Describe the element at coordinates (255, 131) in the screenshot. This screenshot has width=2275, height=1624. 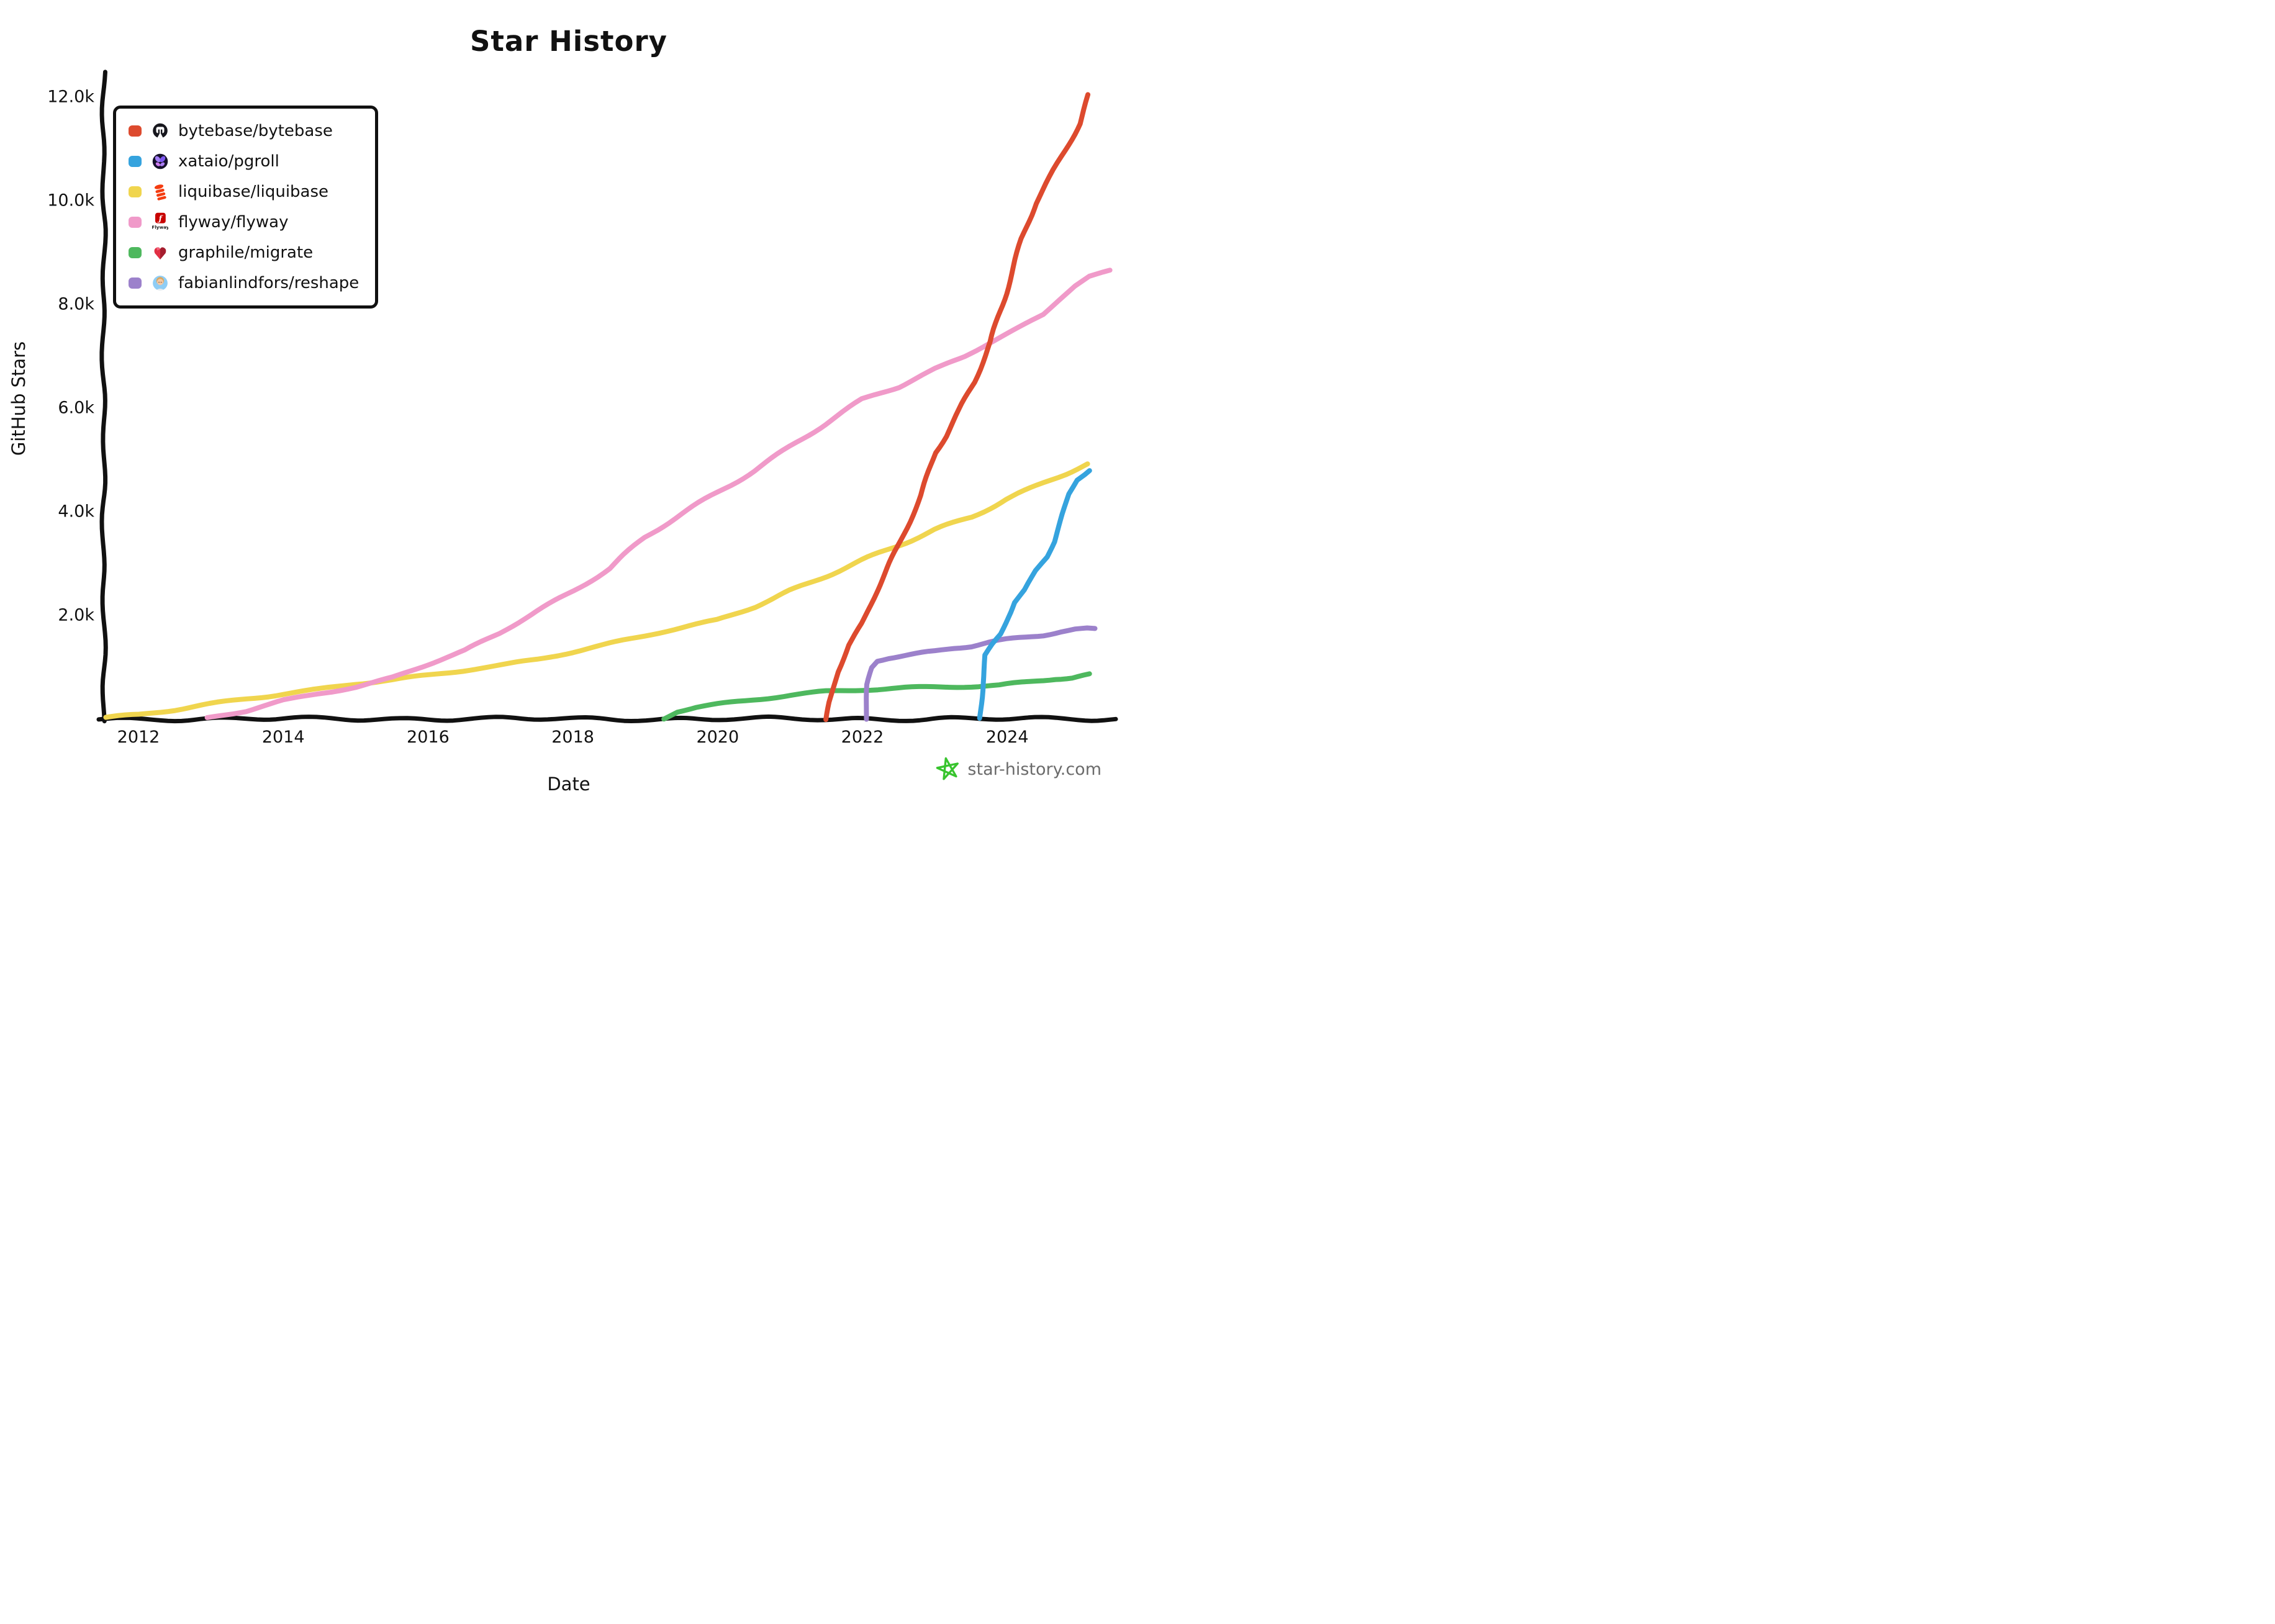
I see `legend-item-label: bytebase/bytebase` at that location.